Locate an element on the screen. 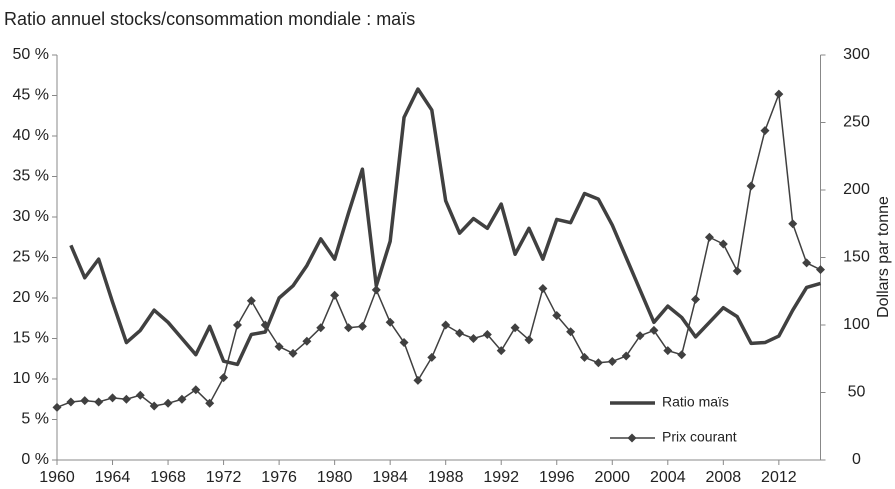 This screenshot has width=895, height=489. y2-tick-label: 100 is located at coordinates (856, 324).